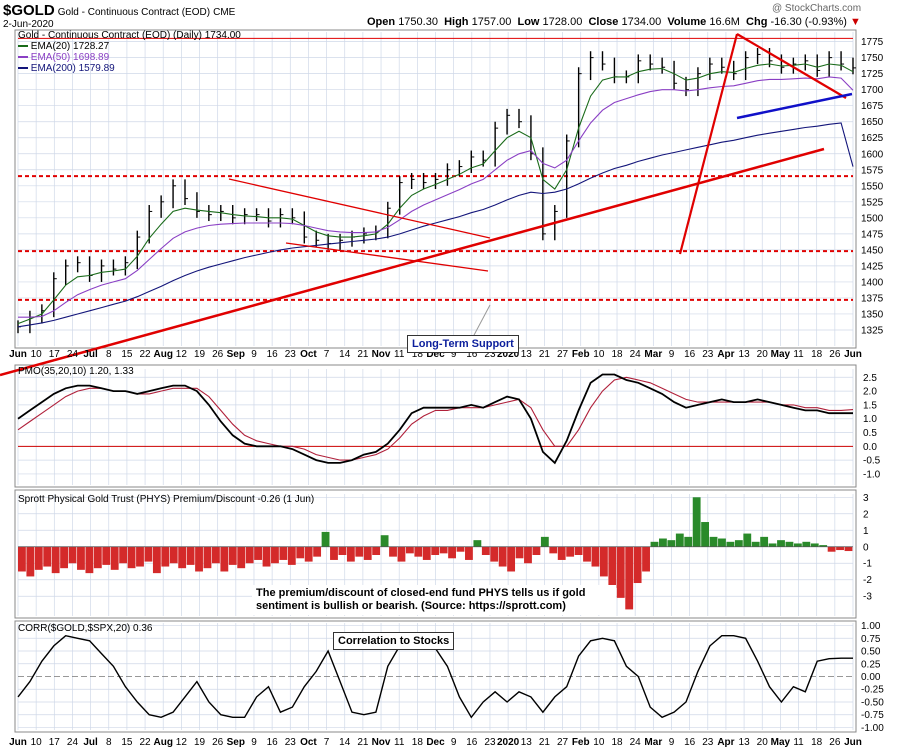 Image resolution: width=900 pixels, height=750 pixels. What do you see at coordinates (872, 122) in the screenshot?
I see `price-tick-label: 1650` at bounding box center [872, 122].